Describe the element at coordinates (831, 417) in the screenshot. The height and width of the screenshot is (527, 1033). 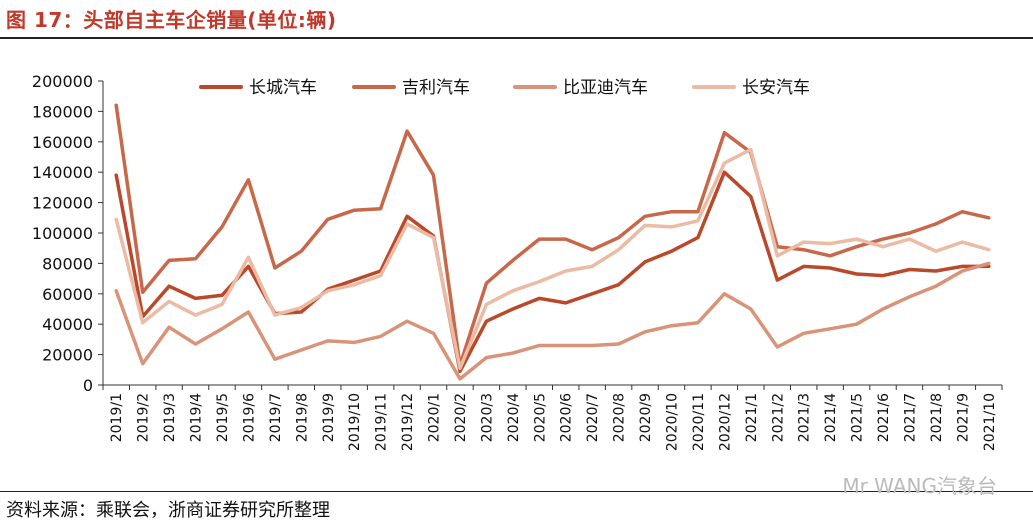
I see `x-tick-label: 2021/4` at that location.